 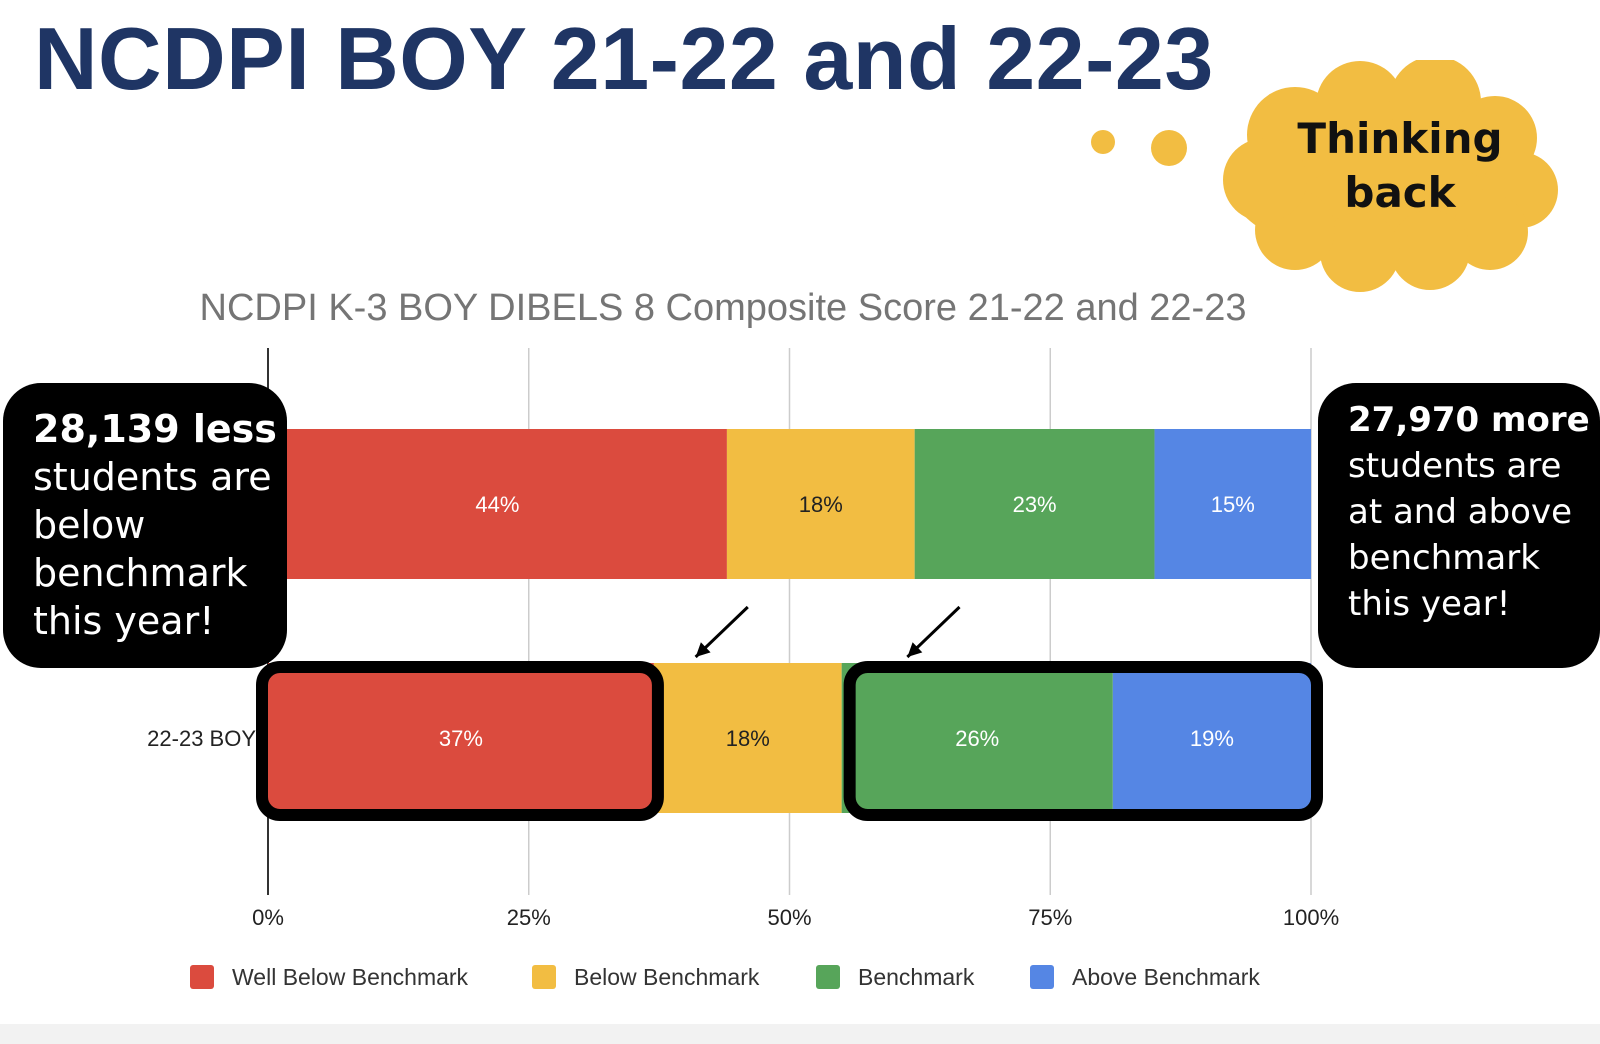 I want to click on slide-title: NCDPI BOY 21-22 and 22-23, so click(x=624, y=58).